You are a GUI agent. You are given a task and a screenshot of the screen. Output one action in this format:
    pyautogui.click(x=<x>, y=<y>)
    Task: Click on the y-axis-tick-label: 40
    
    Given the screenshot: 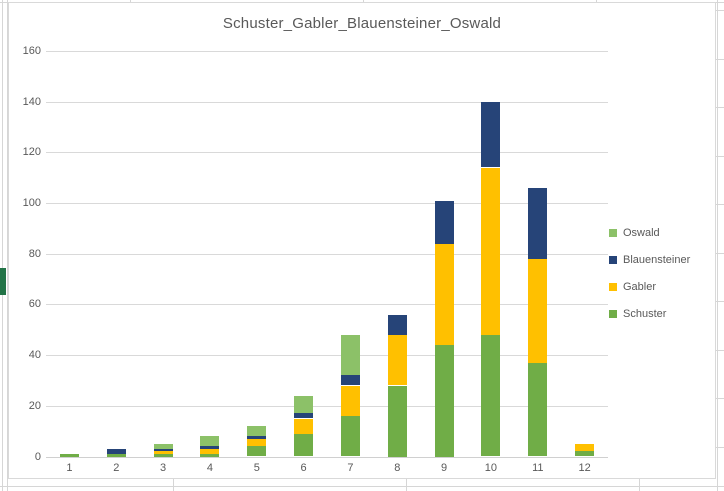 What is the action you would take?
    pyautogui.click(x=34, y=355)
    